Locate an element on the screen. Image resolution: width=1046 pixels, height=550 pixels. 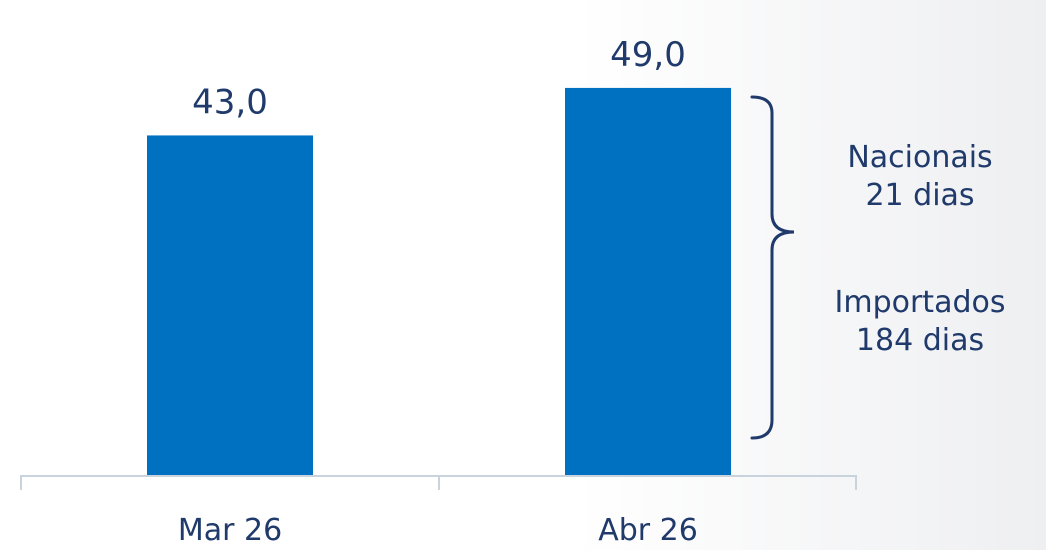
value-labels-group: 43,0 49,0 is located at coordinates (439, 79).